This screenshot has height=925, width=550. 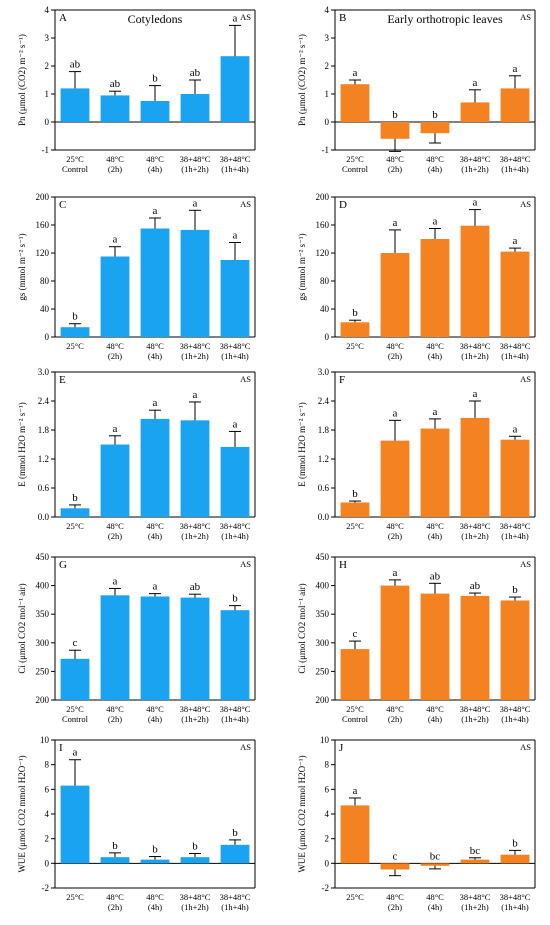 What do you see at coordinates (326, 888) in the screenshot?
I see `y-tick-label: -2` at bounding box center [326, 888].